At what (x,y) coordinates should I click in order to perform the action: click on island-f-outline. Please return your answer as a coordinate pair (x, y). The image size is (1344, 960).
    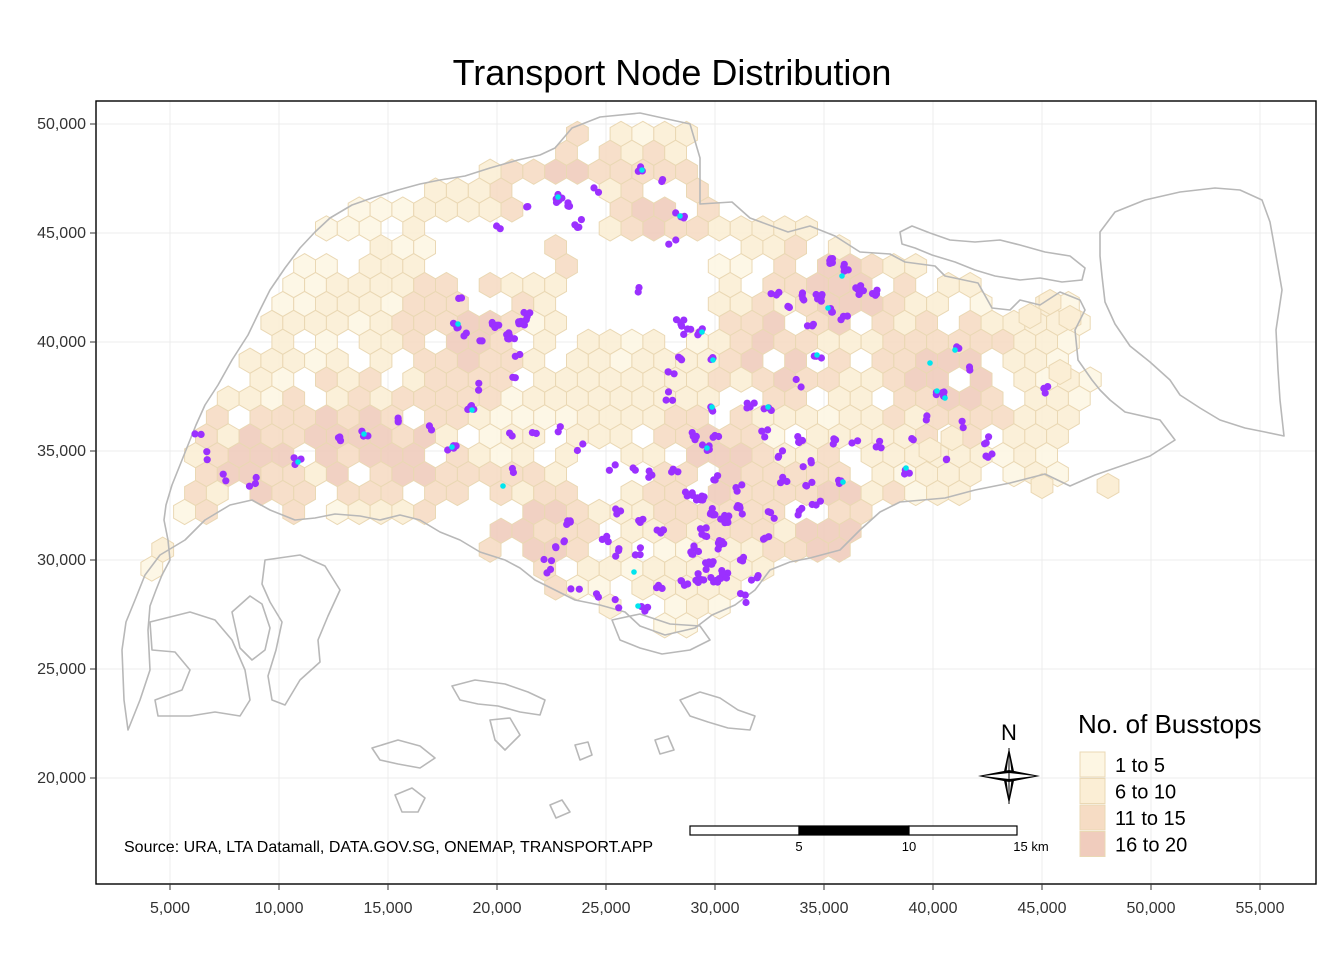
    Looking at the image, I should click on (583, 751).